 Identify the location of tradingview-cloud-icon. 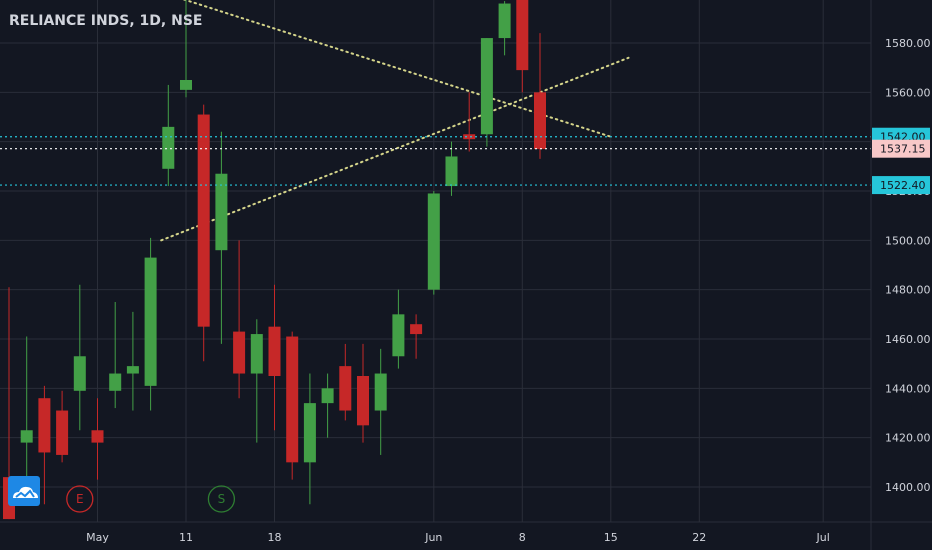
(24, 491).